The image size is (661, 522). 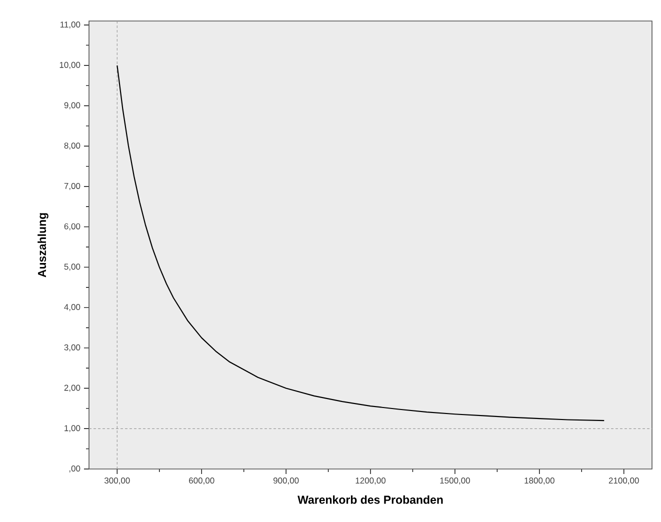 What do you see at coordinates (72, 348) in the screenshot?
I see `y-tick-label: 3,00` at bounding box center [72, 348].